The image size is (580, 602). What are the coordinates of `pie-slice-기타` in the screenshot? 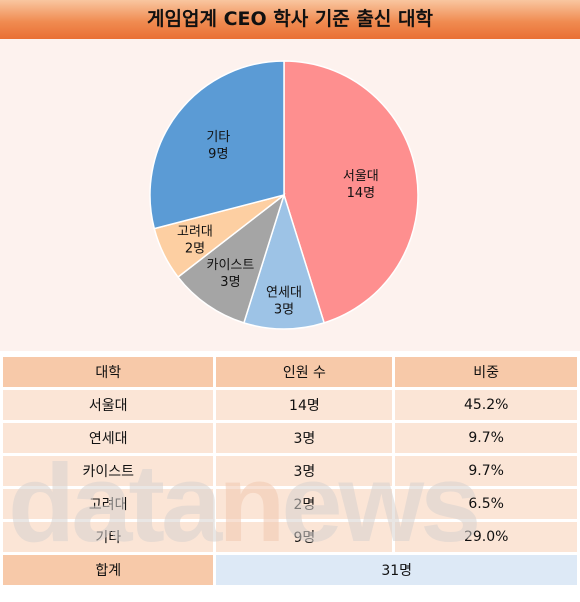 It's located at (217, 145).